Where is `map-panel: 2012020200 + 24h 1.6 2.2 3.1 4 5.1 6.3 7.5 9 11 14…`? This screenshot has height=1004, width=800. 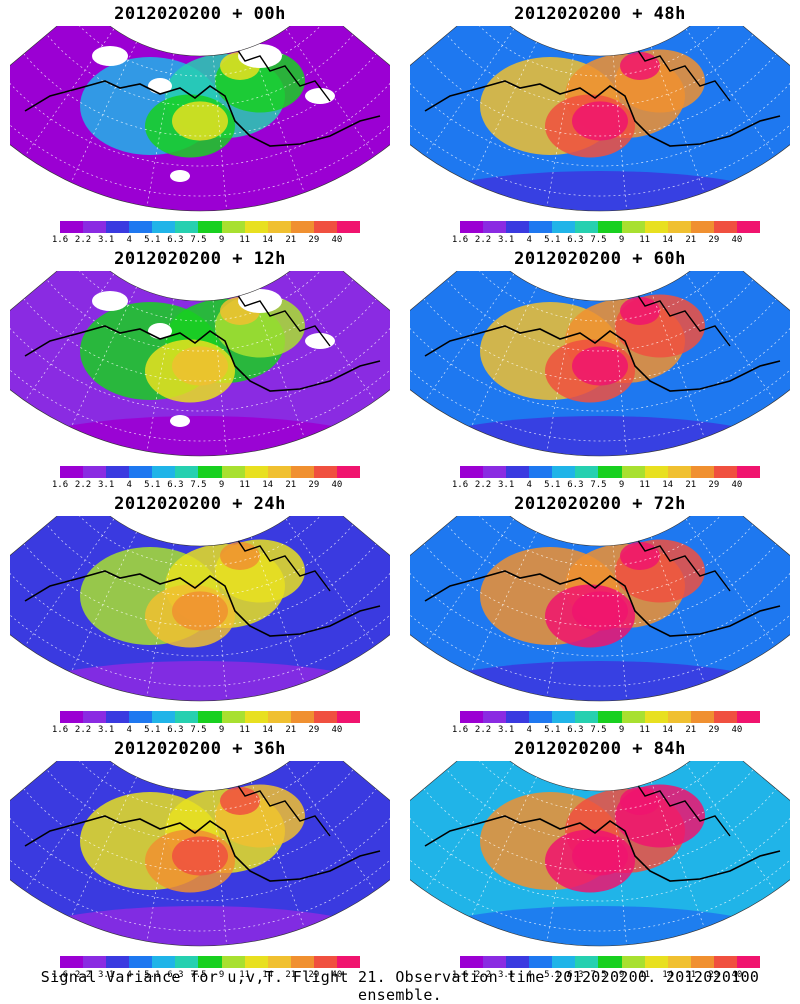
map-panel: 2012020200 + 24h 1.6 2.2 3.1 4 5.1 6.3 7.5 9 11 14… is located at coordinates (200, 612).